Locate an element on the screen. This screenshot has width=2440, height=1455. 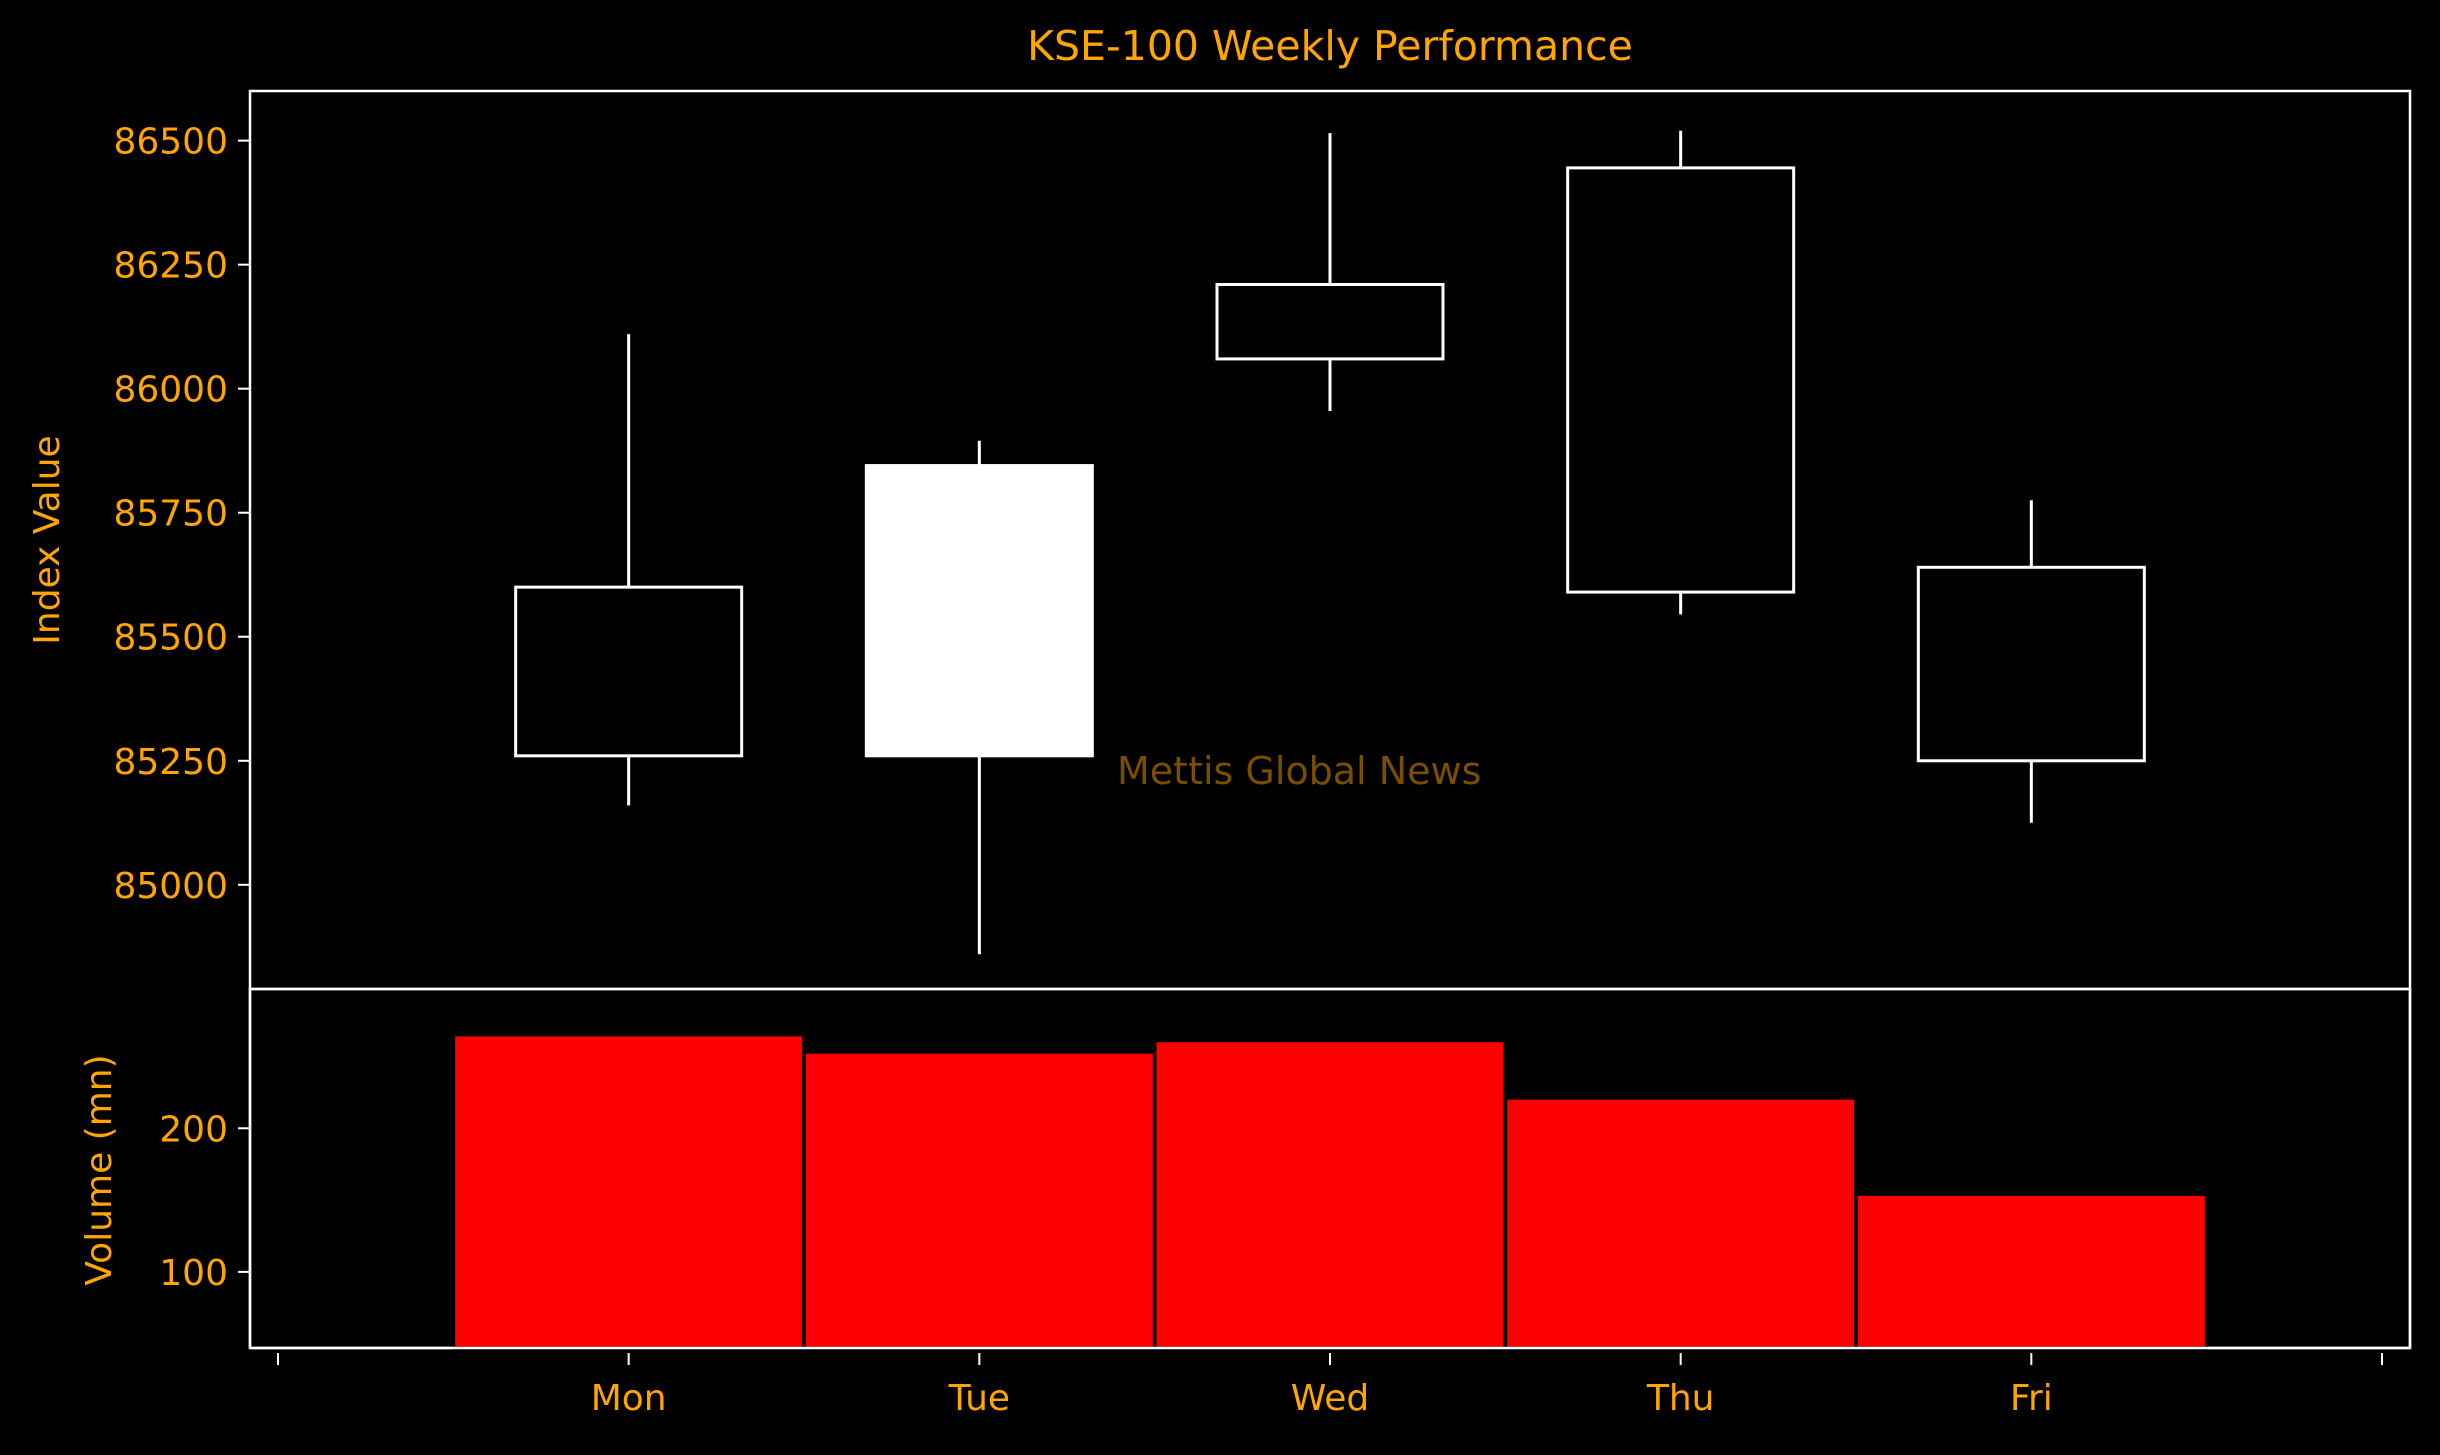
candle-body-tue is located at coordinates (979, 611).